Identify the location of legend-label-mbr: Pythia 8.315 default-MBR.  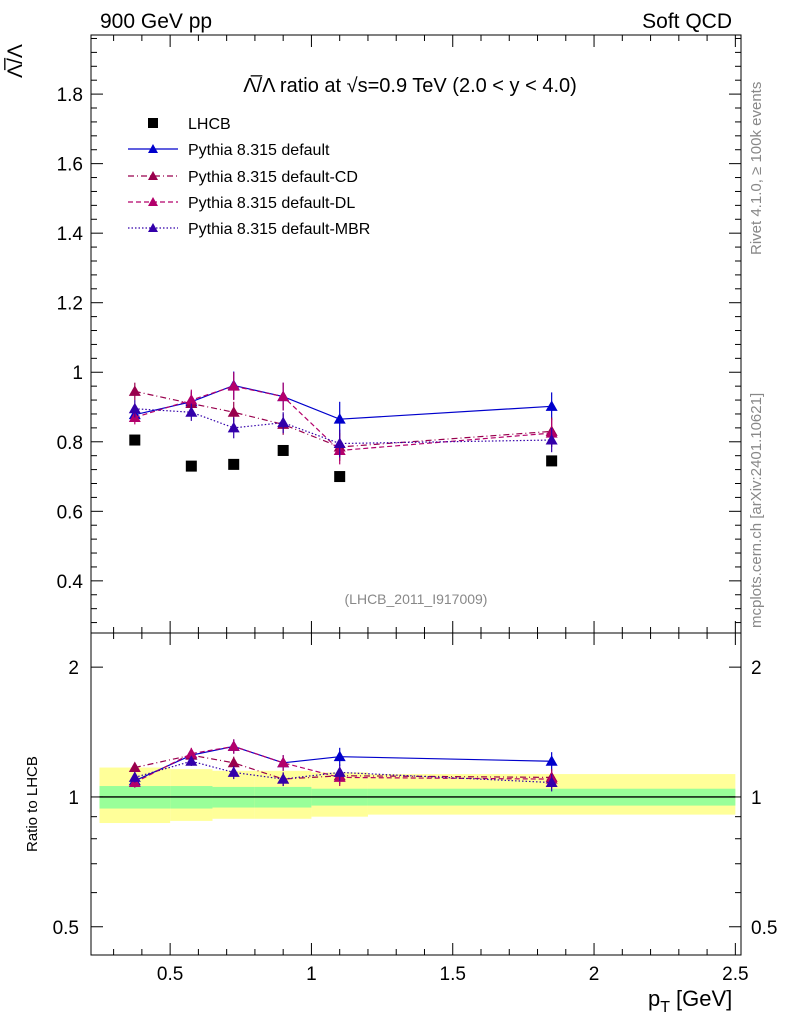
(279, 229).